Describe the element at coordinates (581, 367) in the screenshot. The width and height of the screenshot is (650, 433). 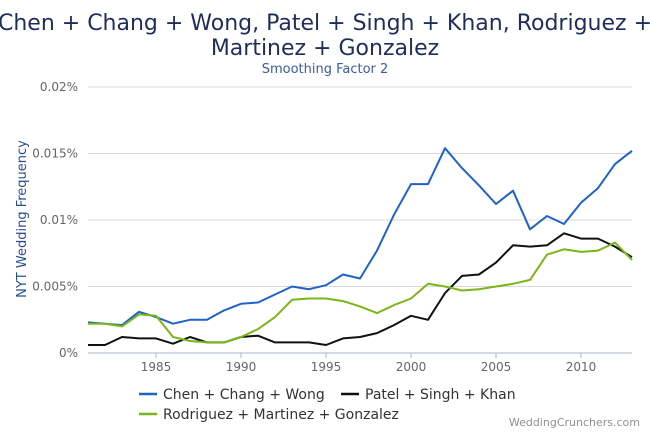
I see `x-tick-label: 2010` at that location.